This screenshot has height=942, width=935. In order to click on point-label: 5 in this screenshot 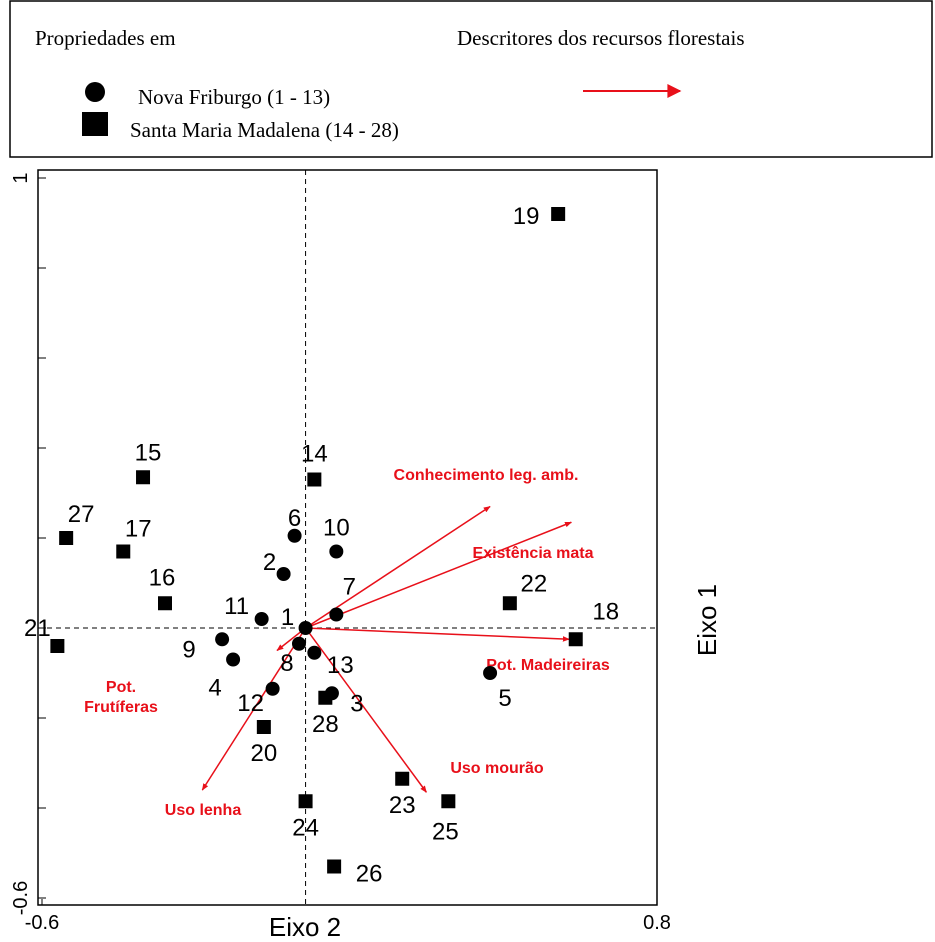, I will do `click(504, 698)`.